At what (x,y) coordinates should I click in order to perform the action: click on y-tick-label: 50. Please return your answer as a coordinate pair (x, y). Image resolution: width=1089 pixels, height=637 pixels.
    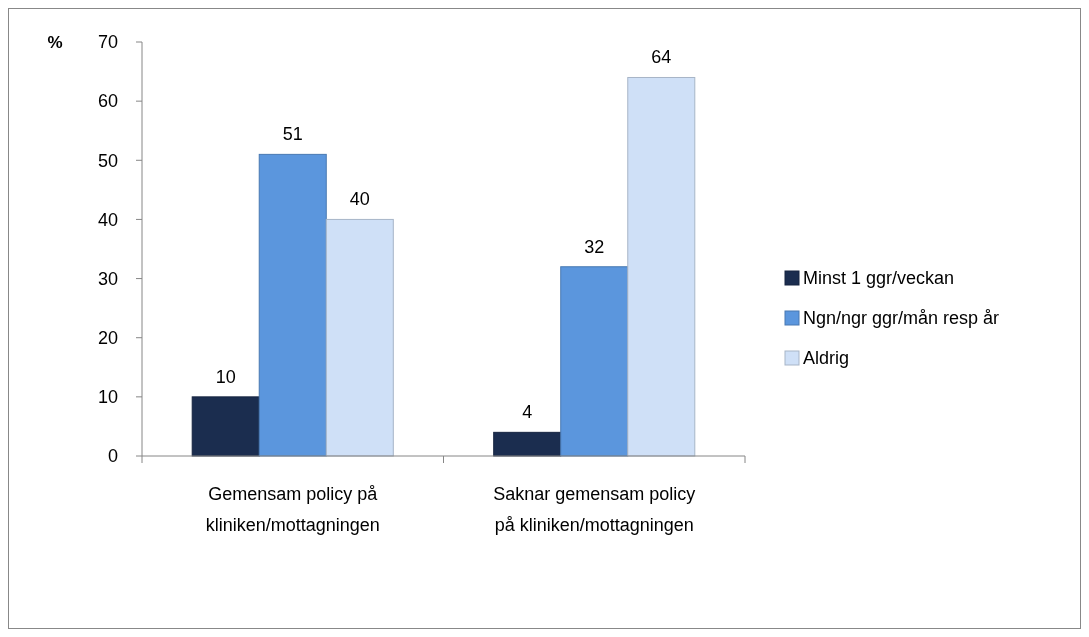
    Looking at the image, I should click on (107, 160).